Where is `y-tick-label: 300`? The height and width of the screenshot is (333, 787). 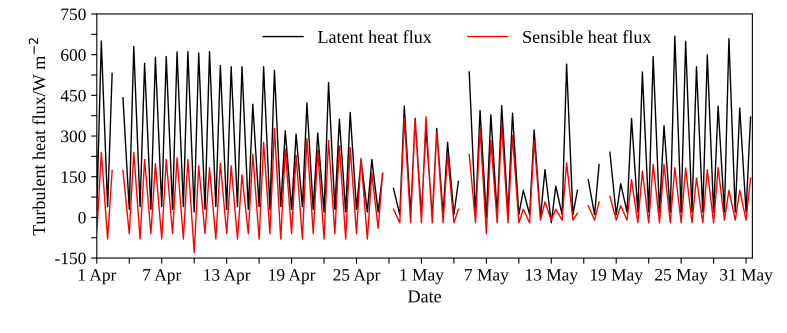
y-tick-label: 300 is located at coordinates (73, 136).